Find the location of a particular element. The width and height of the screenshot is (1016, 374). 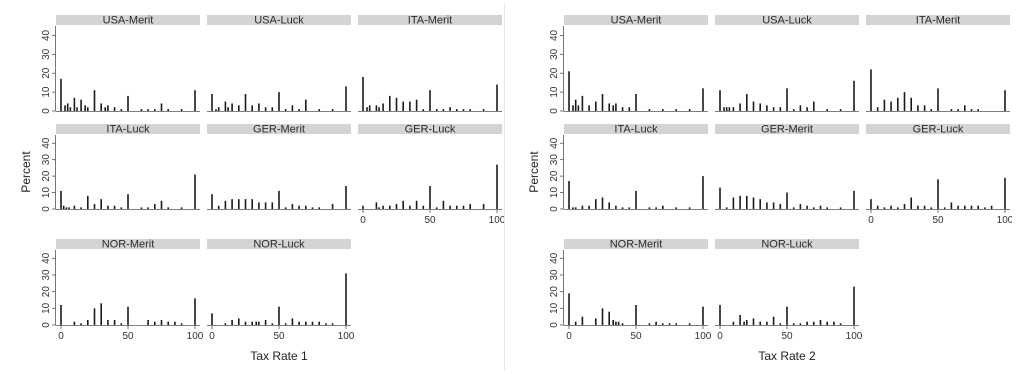

x-axis-title: Tax Rate 2 is located at coordinates (787, 356).